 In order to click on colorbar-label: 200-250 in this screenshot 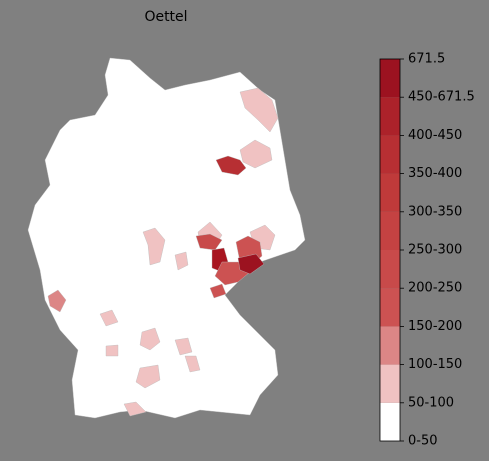, I will do `click(435, 288)`.